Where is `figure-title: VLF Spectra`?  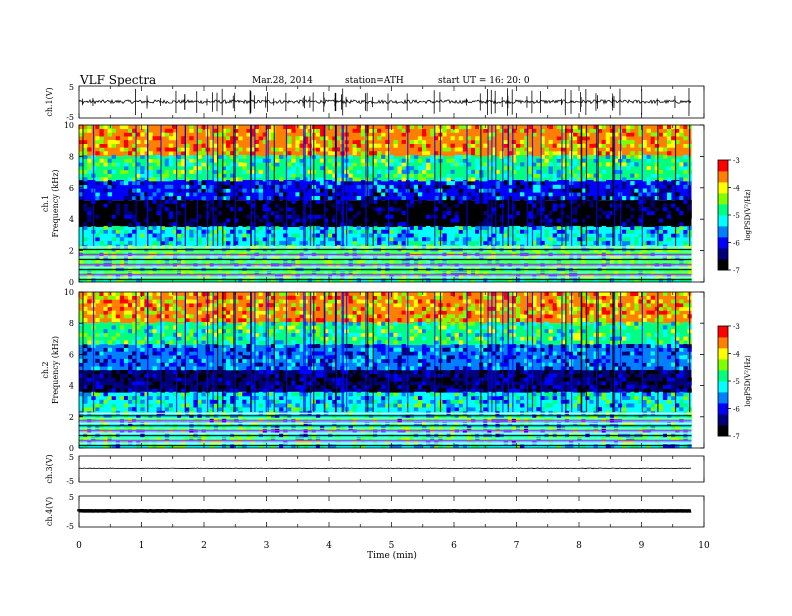 figure-title: VLF Spectra is located at coordinates (117, 80).